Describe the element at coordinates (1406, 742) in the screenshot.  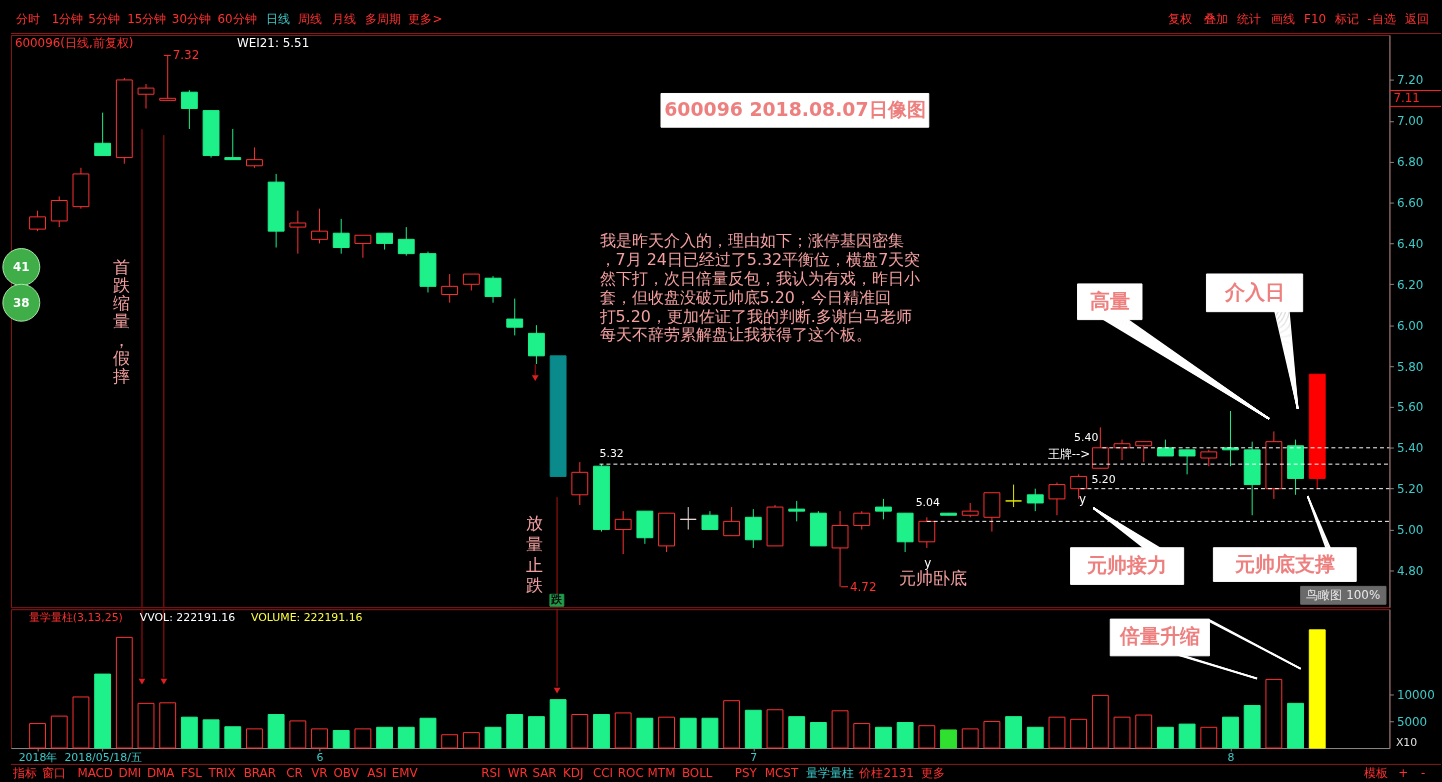
I see `y-axis-title: X10` at that location.